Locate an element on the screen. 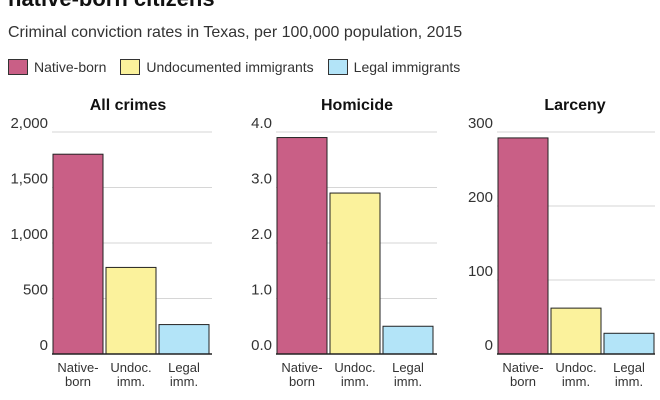 The image size is (660, 400). larceny-title: Larceny is located at coordinates (574, 105).